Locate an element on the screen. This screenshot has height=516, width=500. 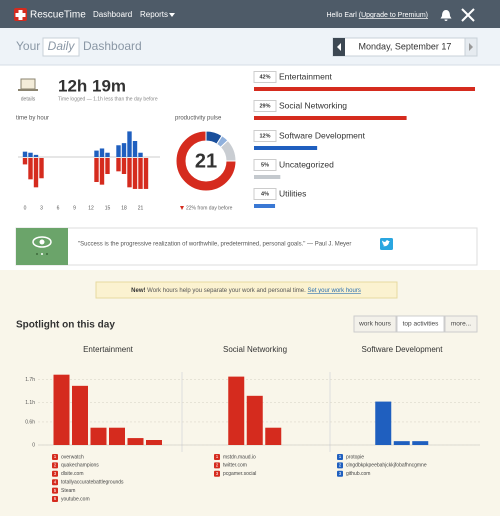
panel-title: Social Networking is located at coordinates (255, 349).